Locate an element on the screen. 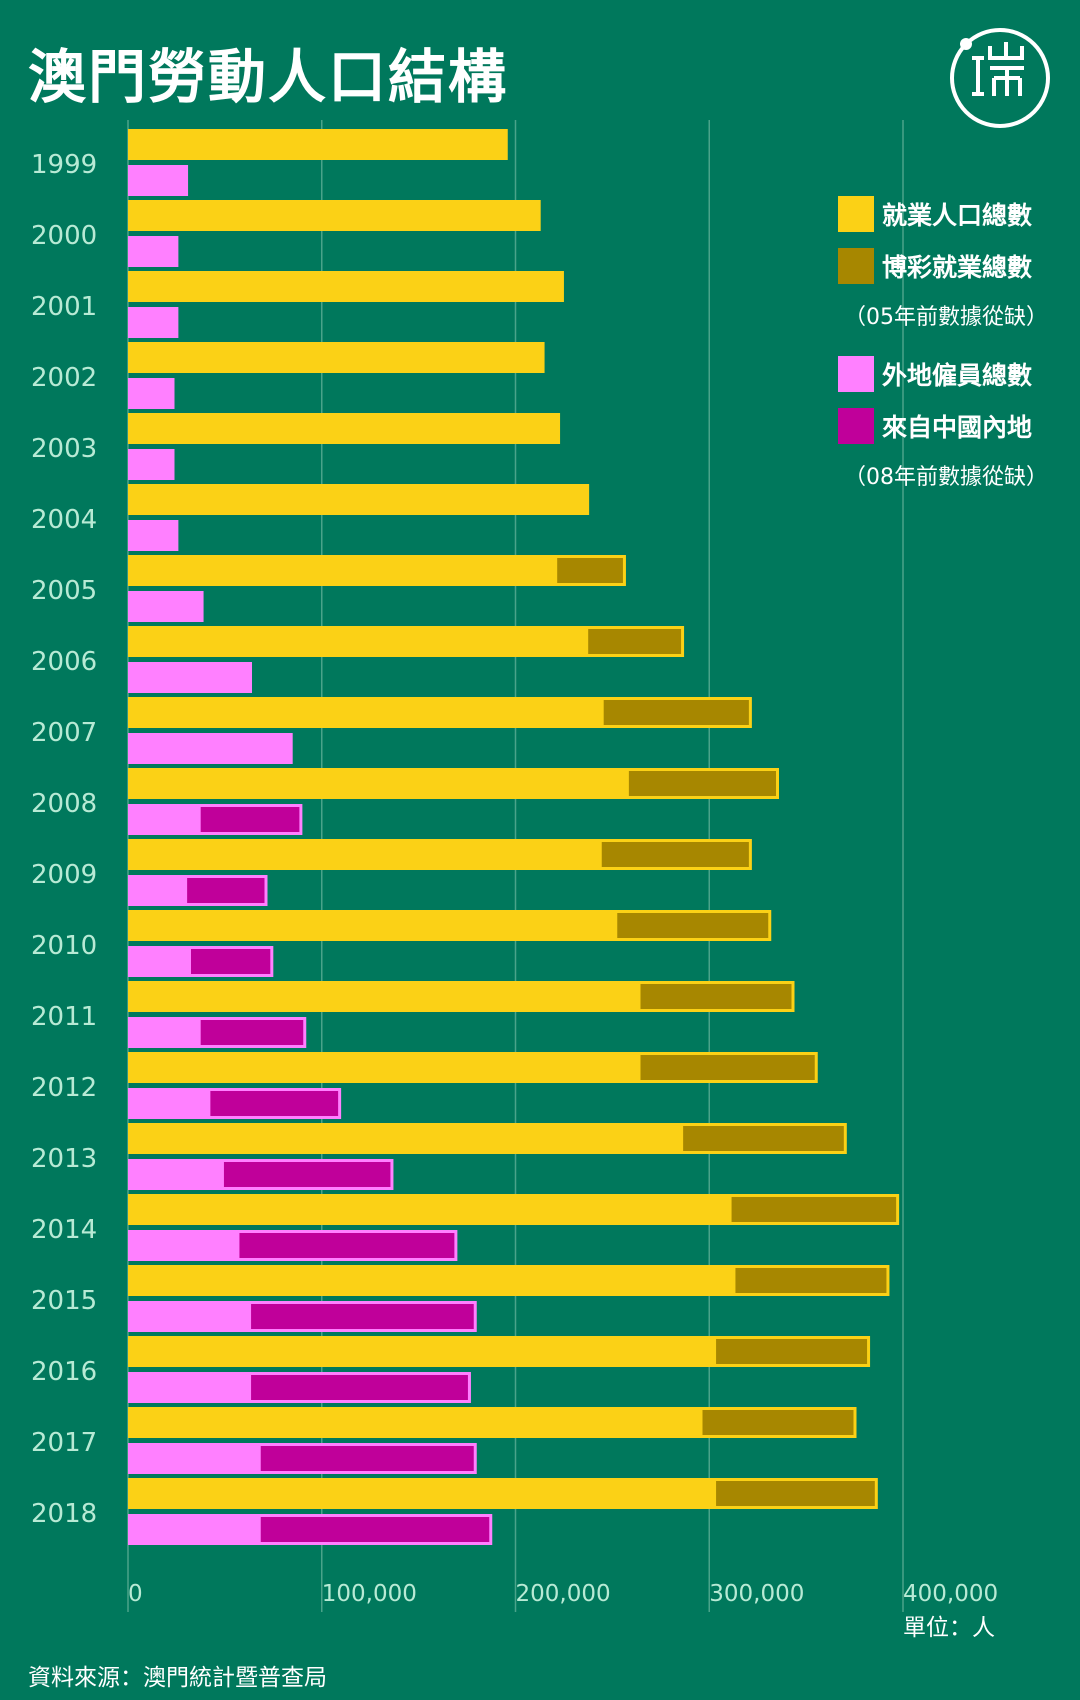 The image size is (1080, 1700). year-label: 2004 is located at coordinates (64, 520).